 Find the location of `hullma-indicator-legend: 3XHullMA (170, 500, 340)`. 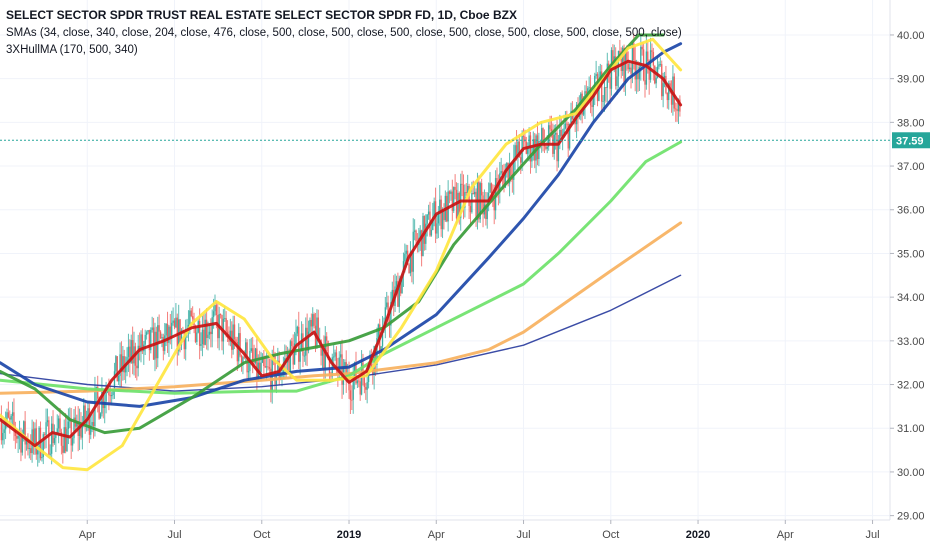

hullma-indicator-legend: 3XHullMA (170, 500, 340) is located at coordinates (72, 50).